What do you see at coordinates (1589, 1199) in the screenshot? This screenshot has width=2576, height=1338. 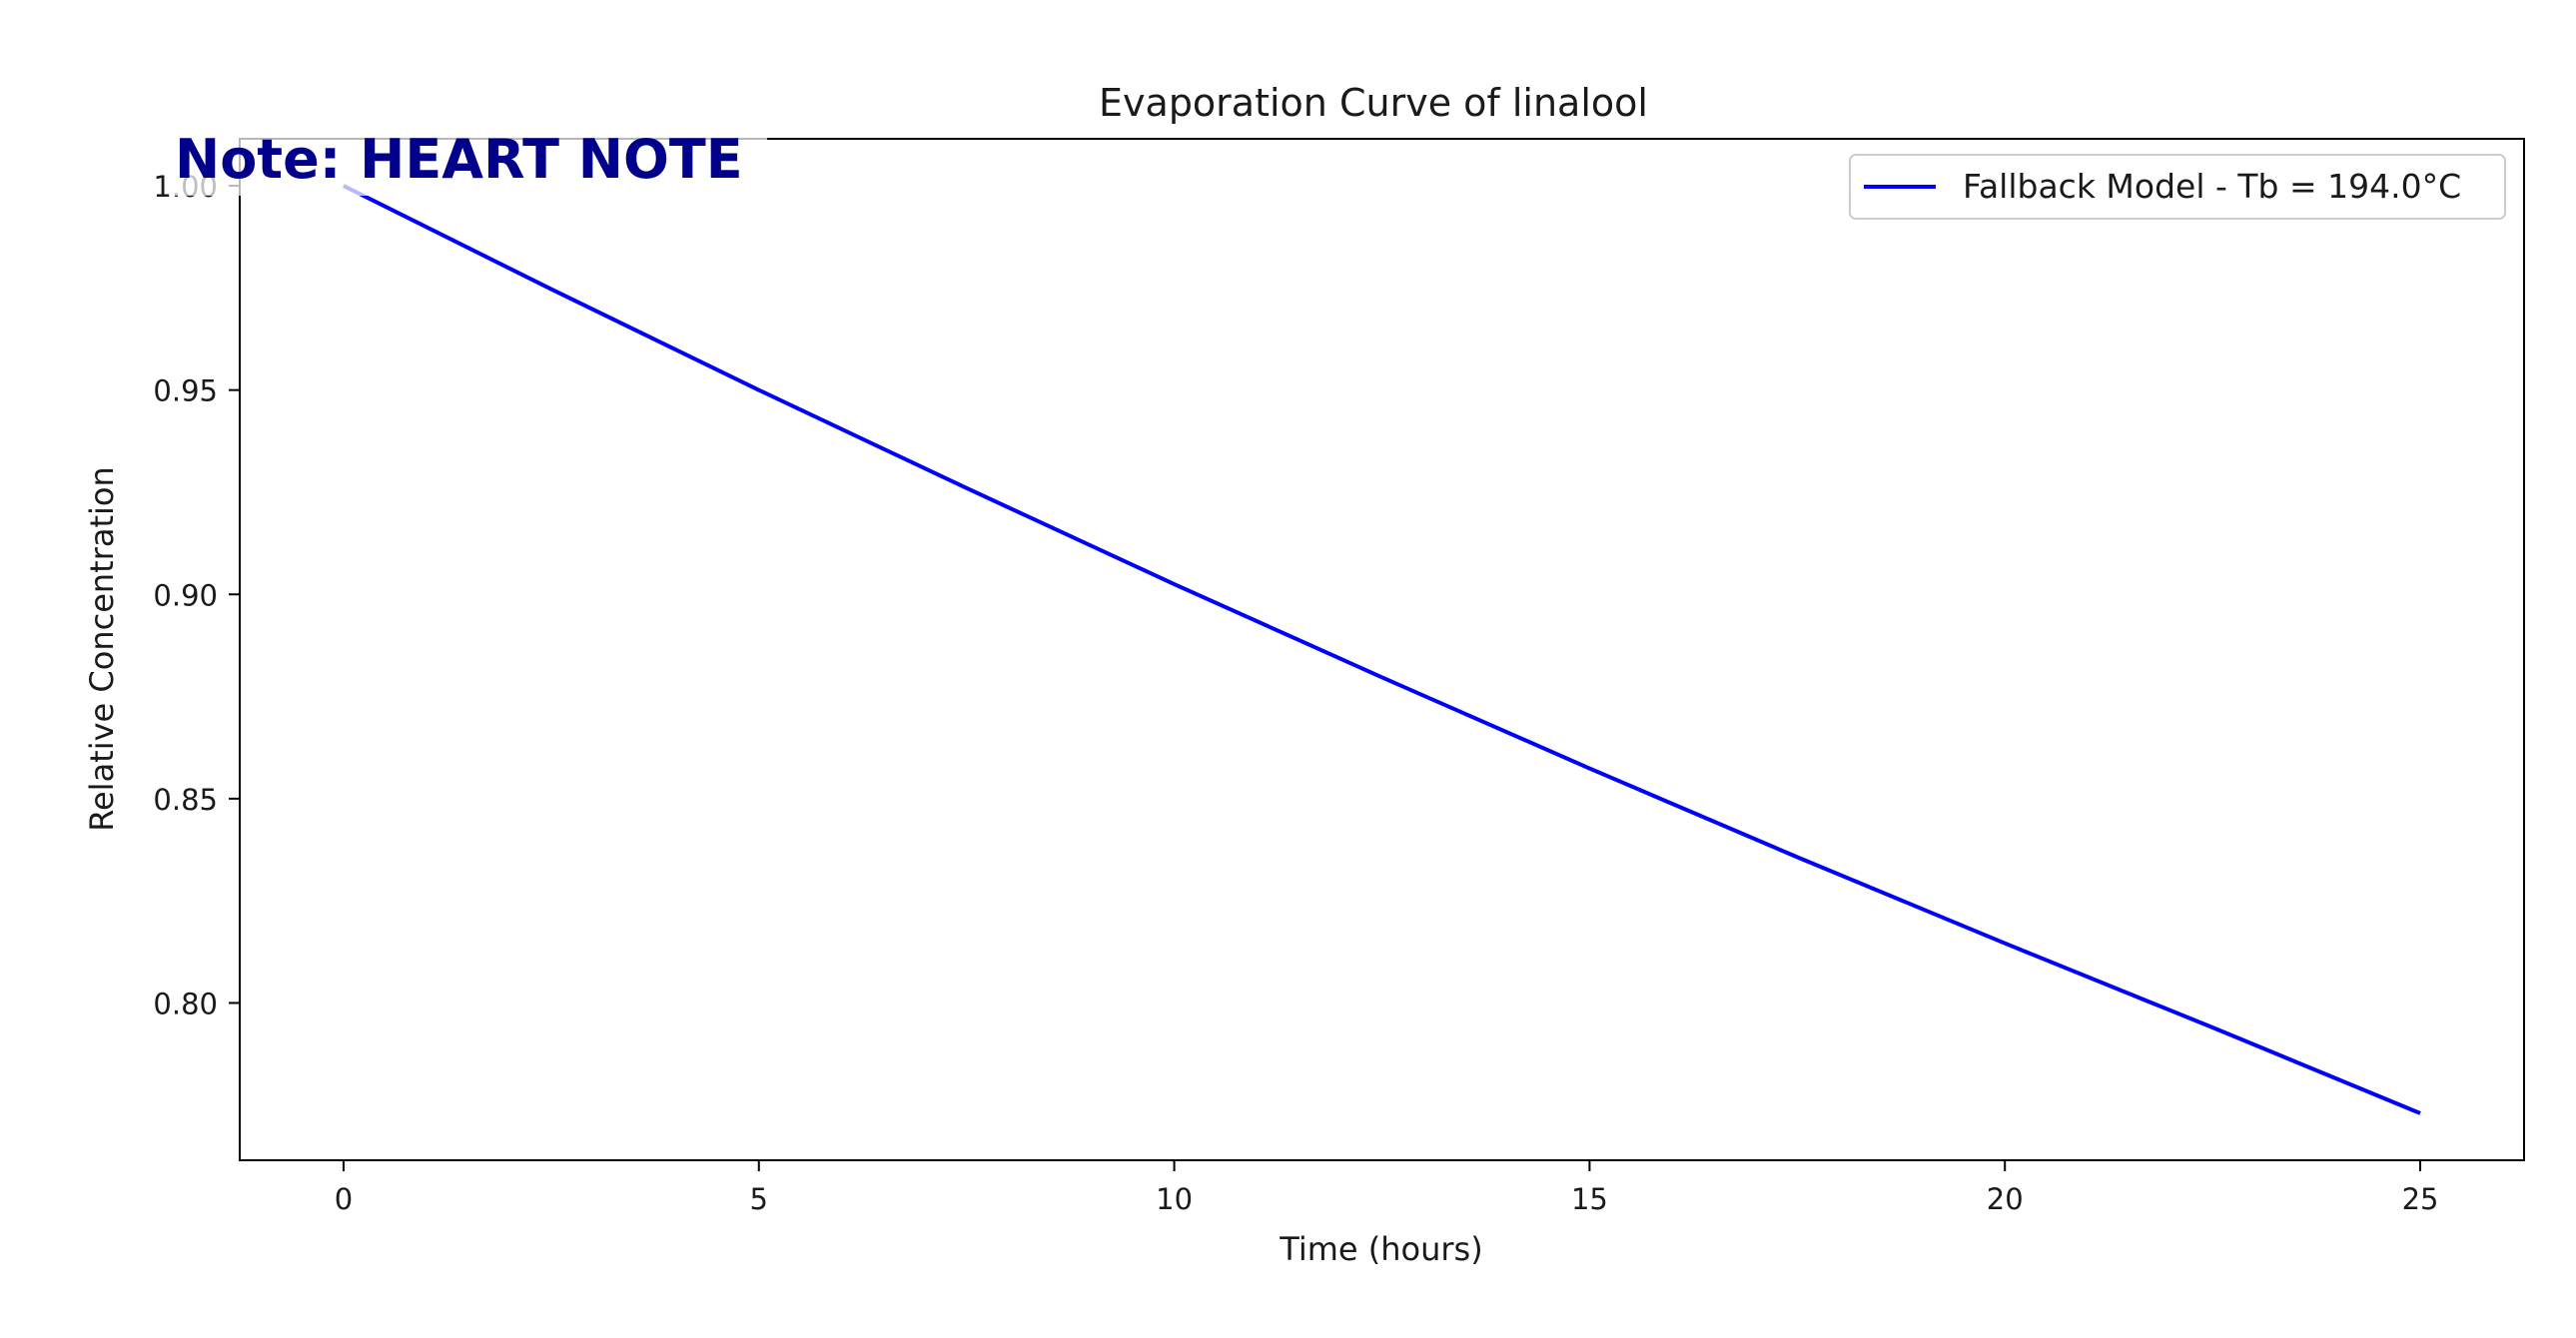 I see `x-tick-label: 15` at bounding box center [1589, 1199].